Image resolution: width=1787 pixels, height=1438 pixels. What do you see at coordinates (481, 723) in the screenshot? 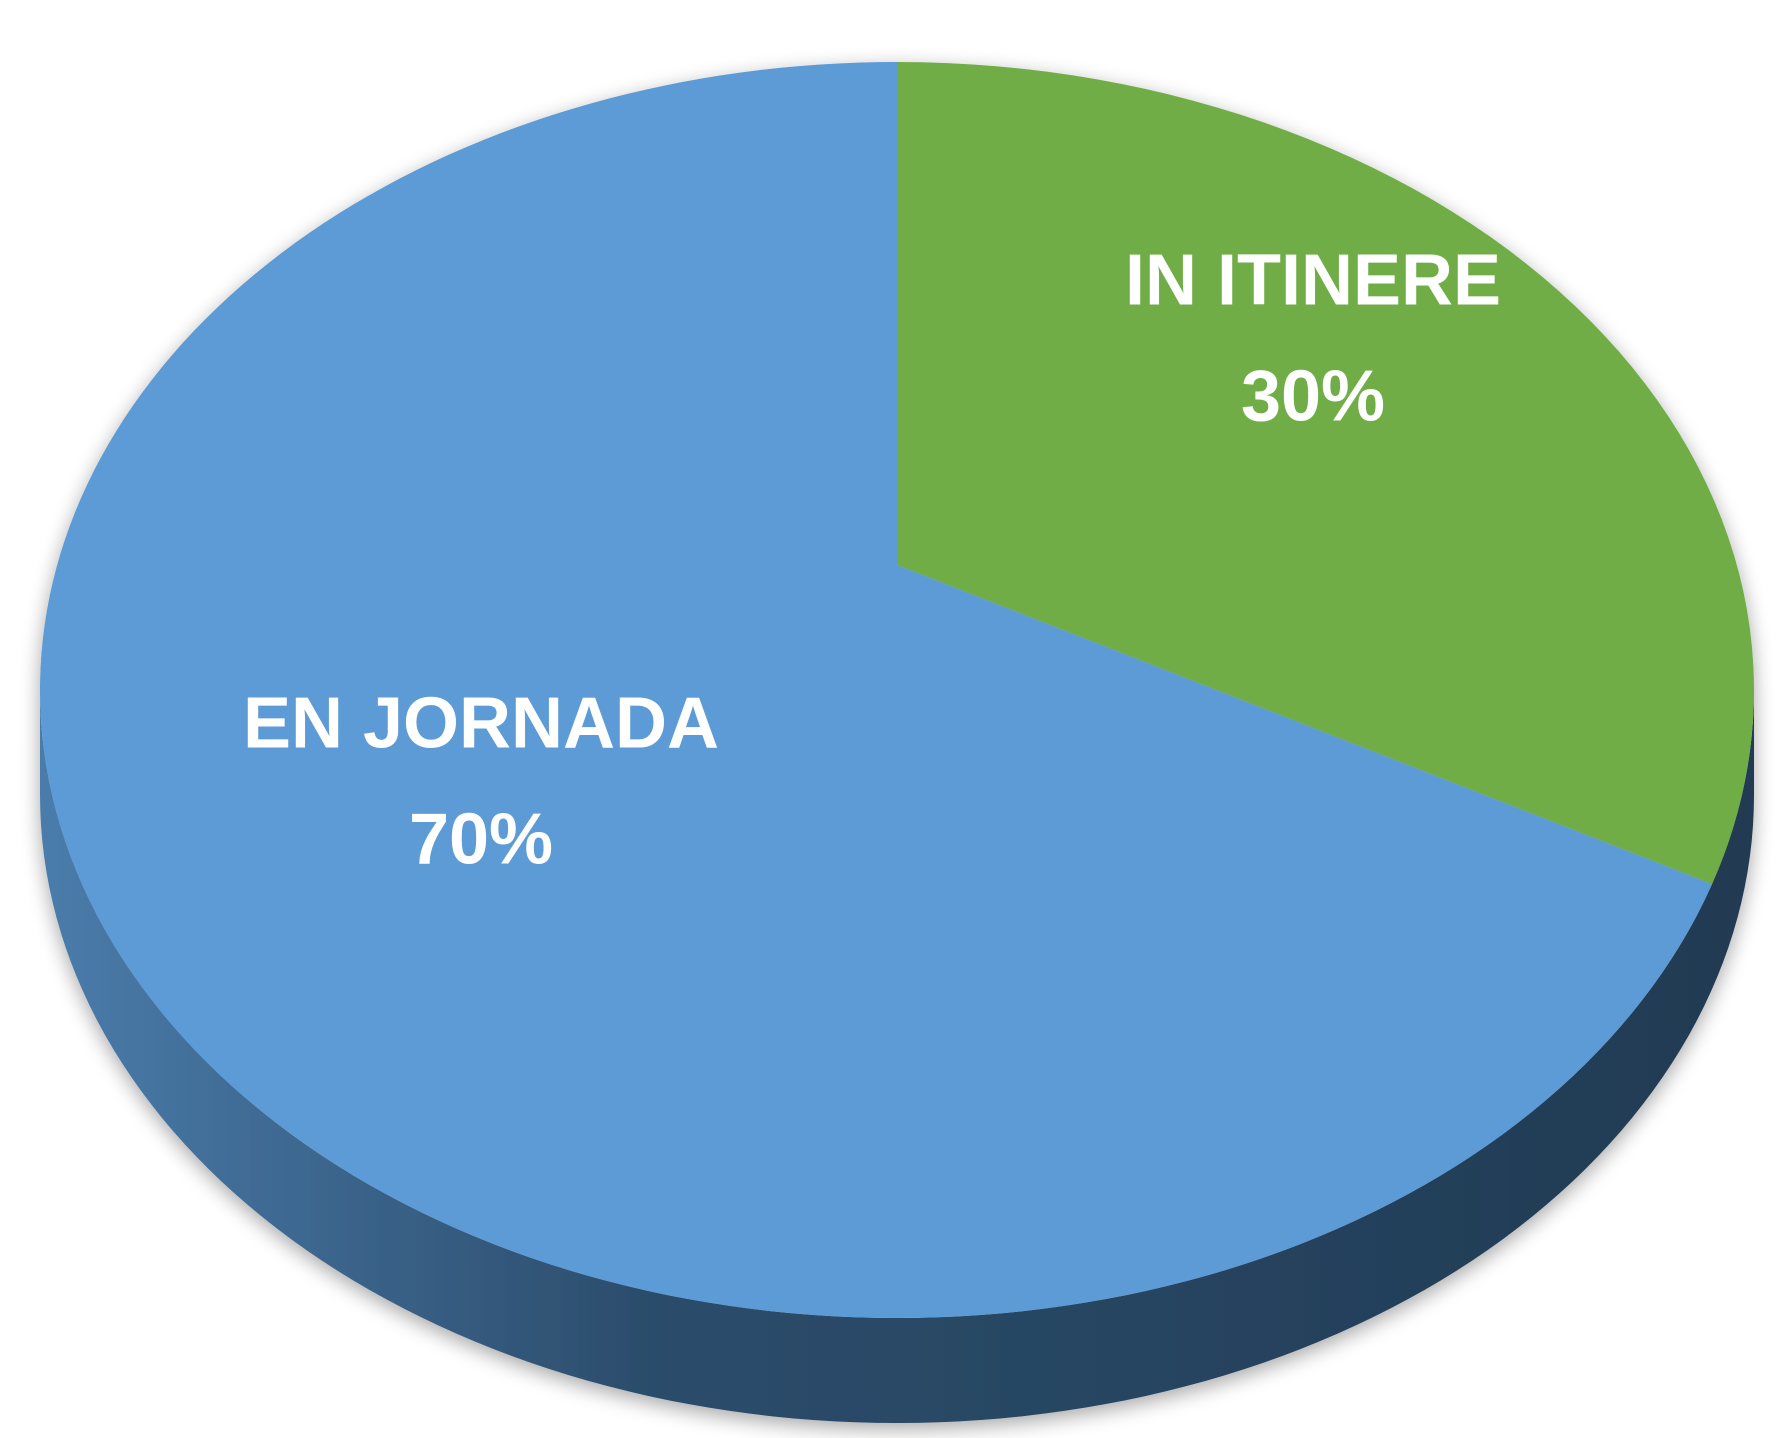
I see `slice-label: EN JORNADA` at bounding box center [481, 723].